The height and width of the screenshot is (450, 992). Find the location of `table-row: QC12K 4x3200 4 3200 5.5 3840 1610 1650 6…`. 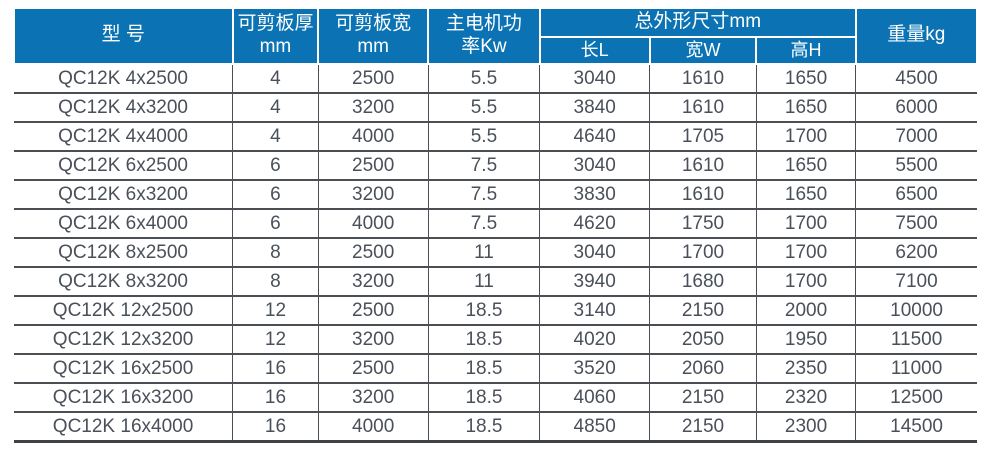

table-row: QC12K 4x3200 4 3200 5.5 3840 1610 1650 6… is located at coordinates (495, 108).